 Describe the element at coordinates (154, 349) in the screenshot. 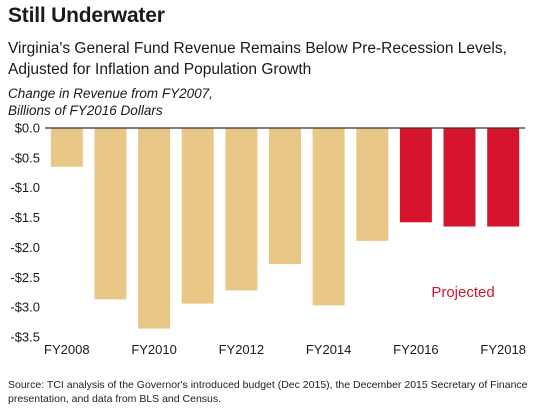

I see `x-tick-label: FY2010` at that location.